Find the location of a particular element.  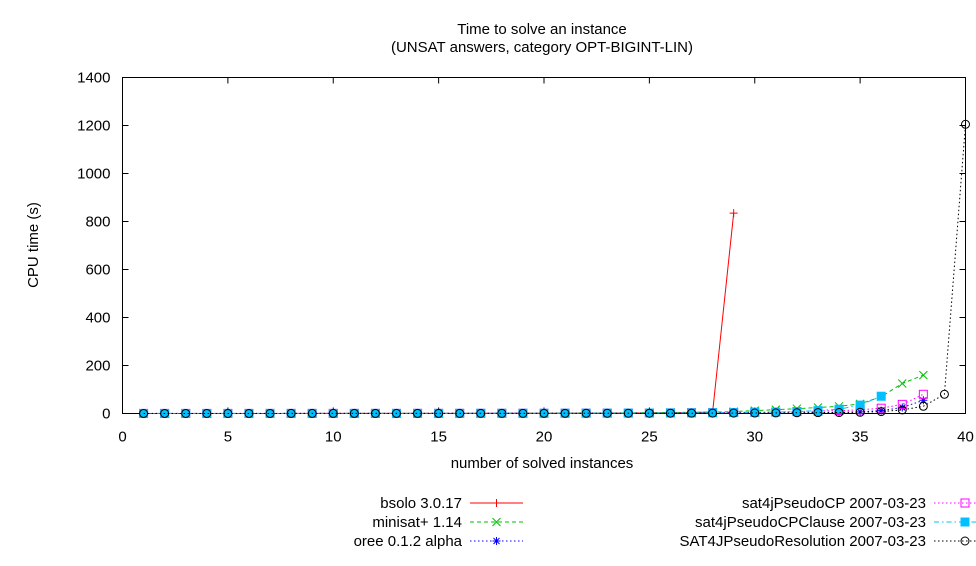

y-tick-label: 800 is located at coordinates (97, 222).